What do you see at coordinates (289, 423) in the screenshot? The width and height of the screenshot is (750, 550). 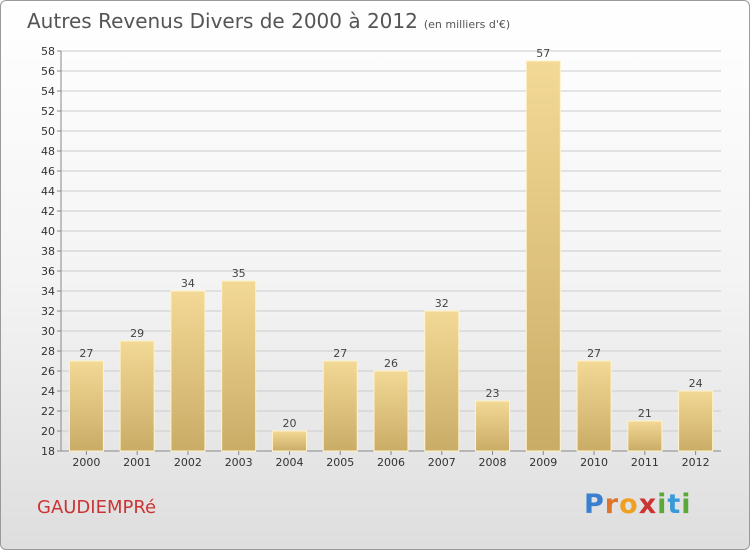 I see `data-label-2004: 20` at bounding box center [289, 423].